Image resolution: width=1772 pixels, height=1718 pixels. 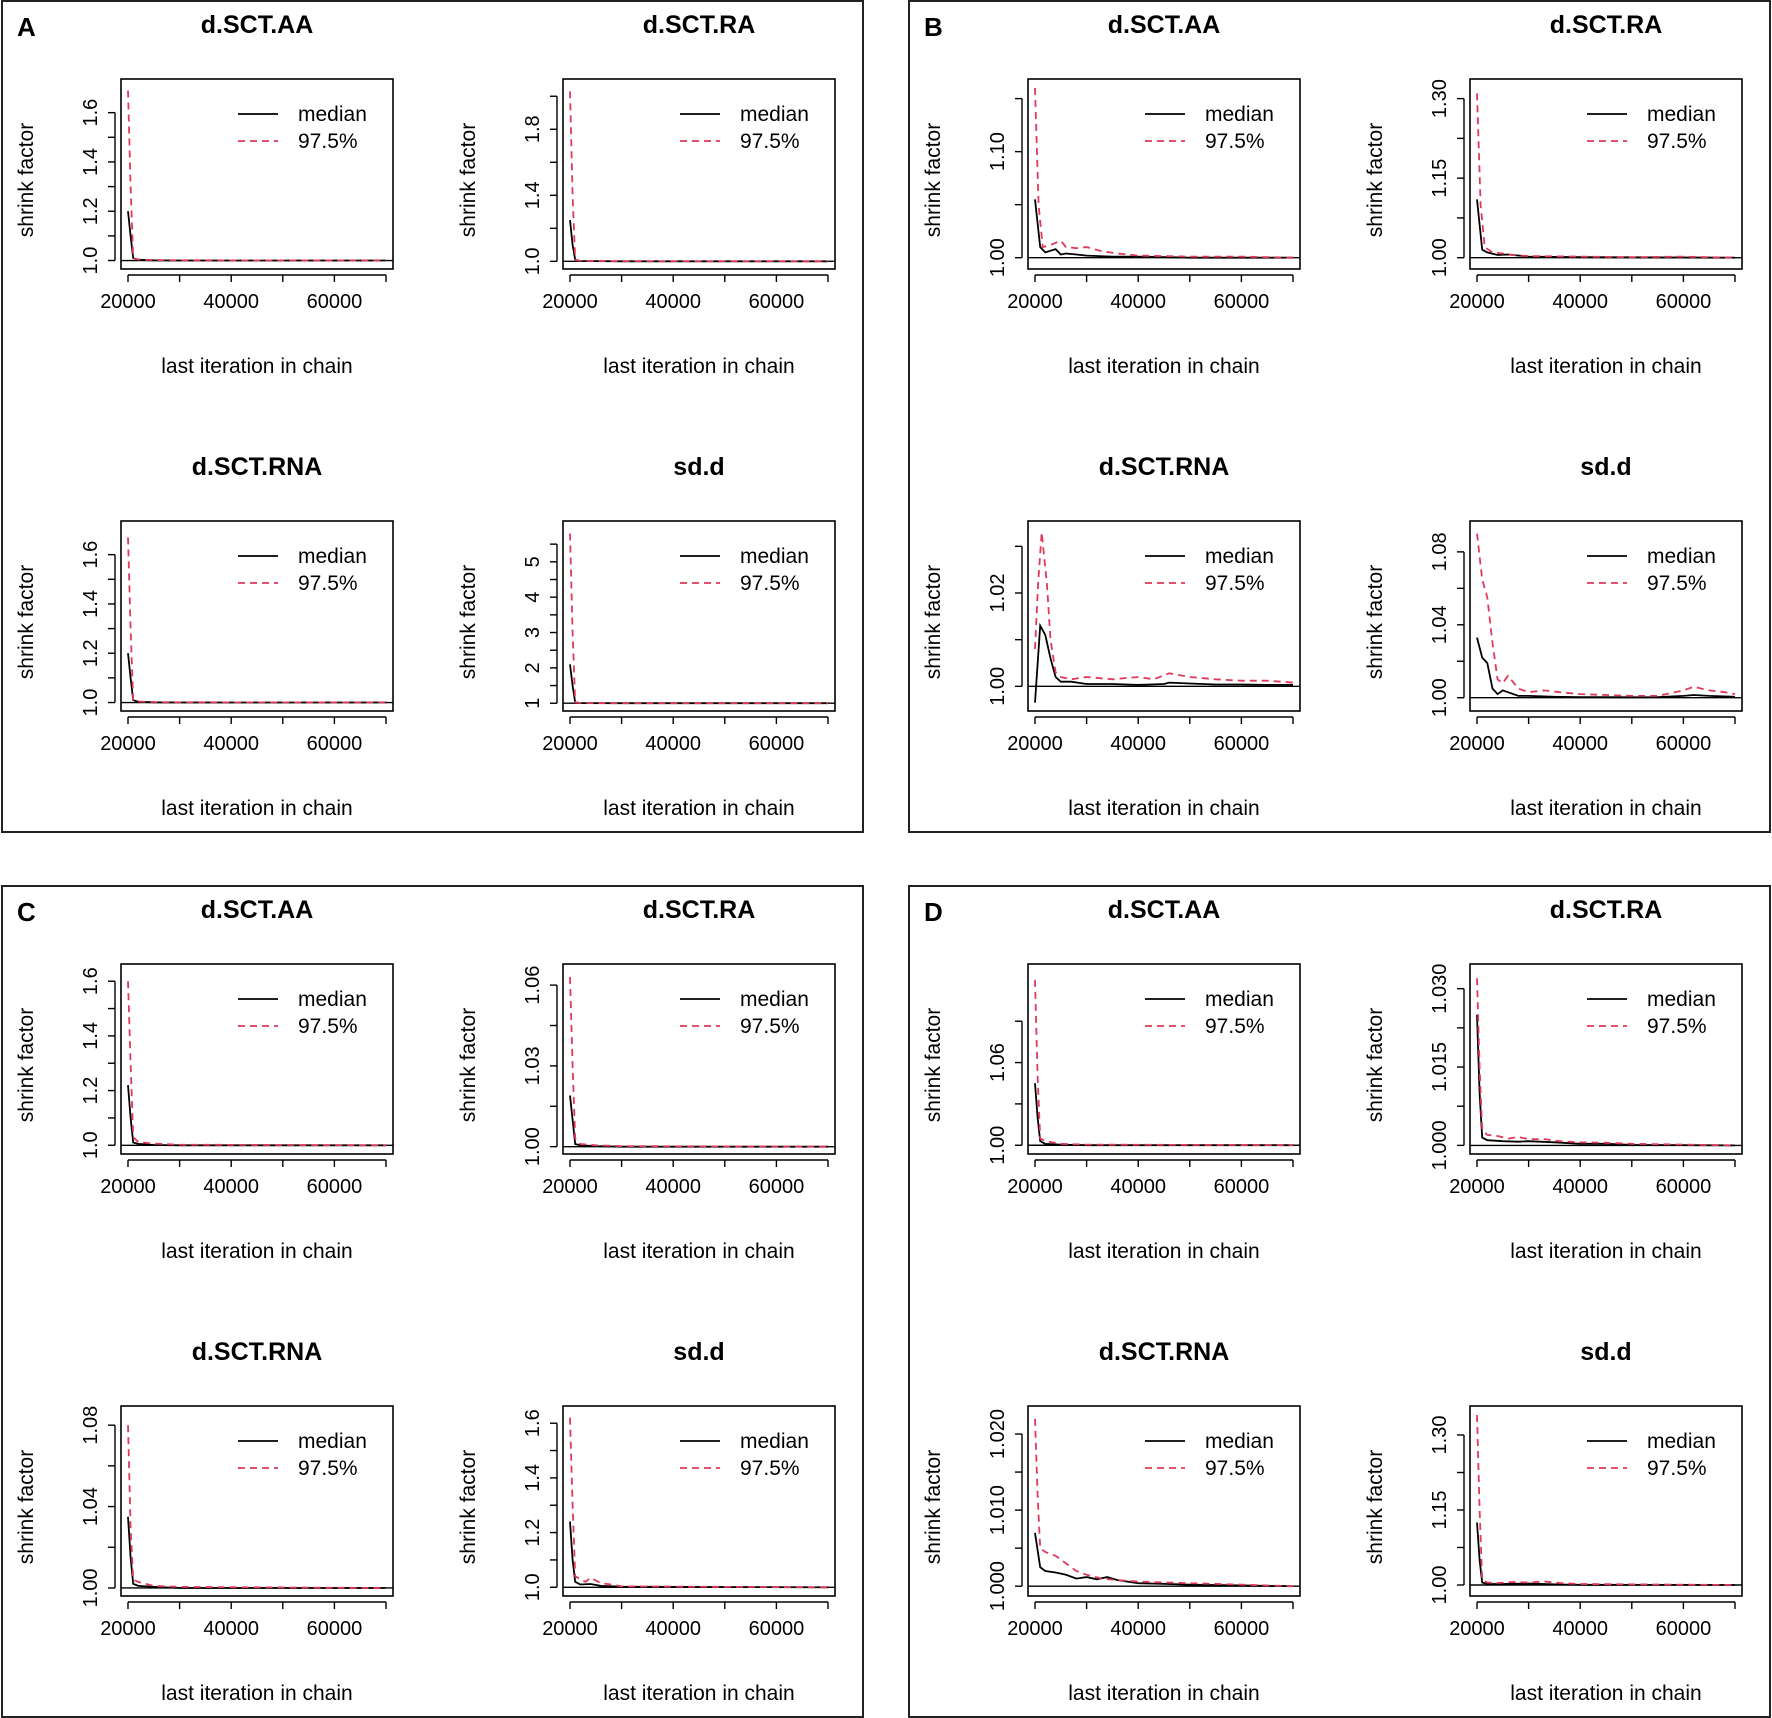 I want to click on y-tick-label: 1.02, so click(x=998, y=593).